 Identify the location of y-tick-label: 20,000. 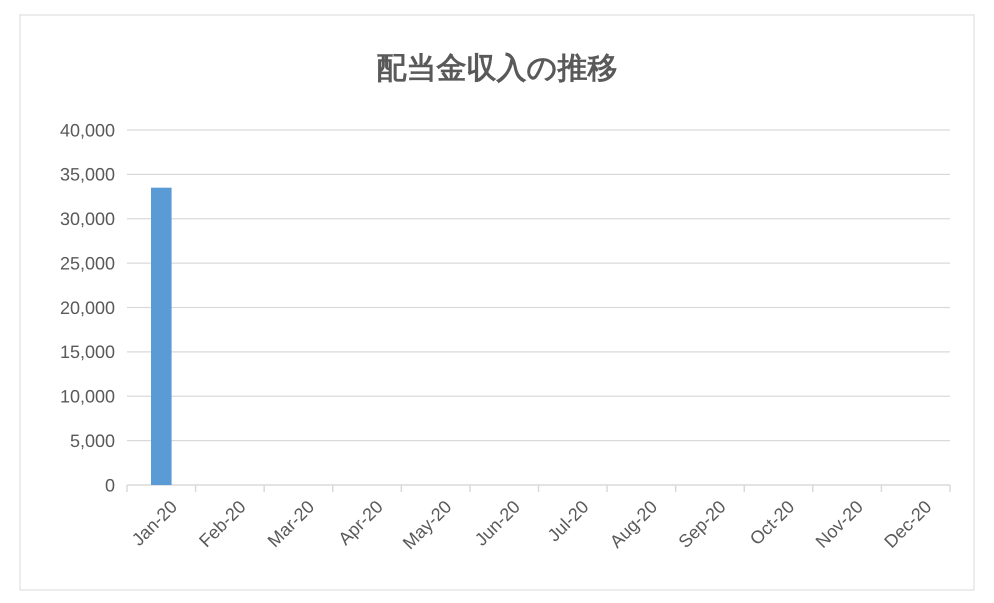
(87, 308).